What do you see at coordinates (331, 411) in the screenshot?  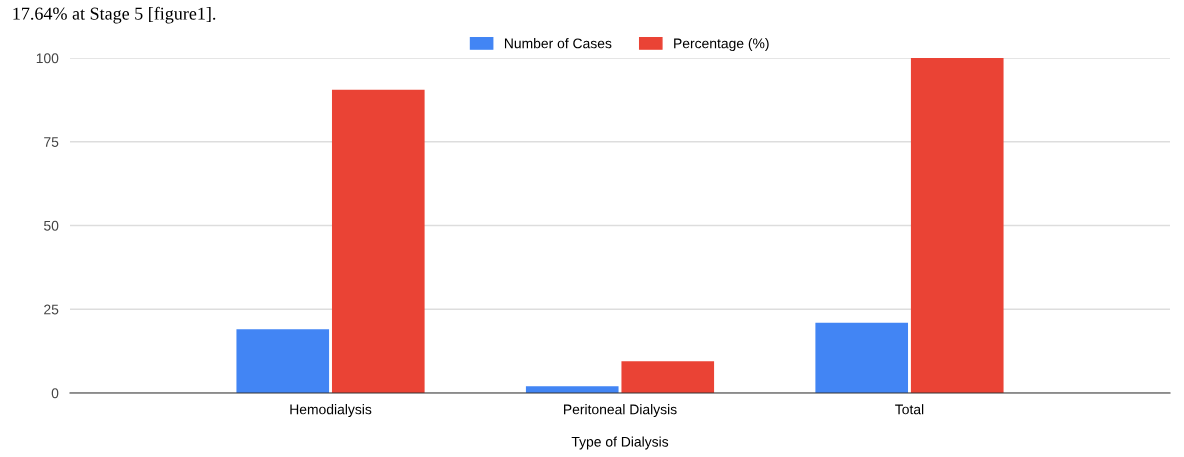 I see `x-tick-label: Hemodialysis` at bounding box center [331, 411].